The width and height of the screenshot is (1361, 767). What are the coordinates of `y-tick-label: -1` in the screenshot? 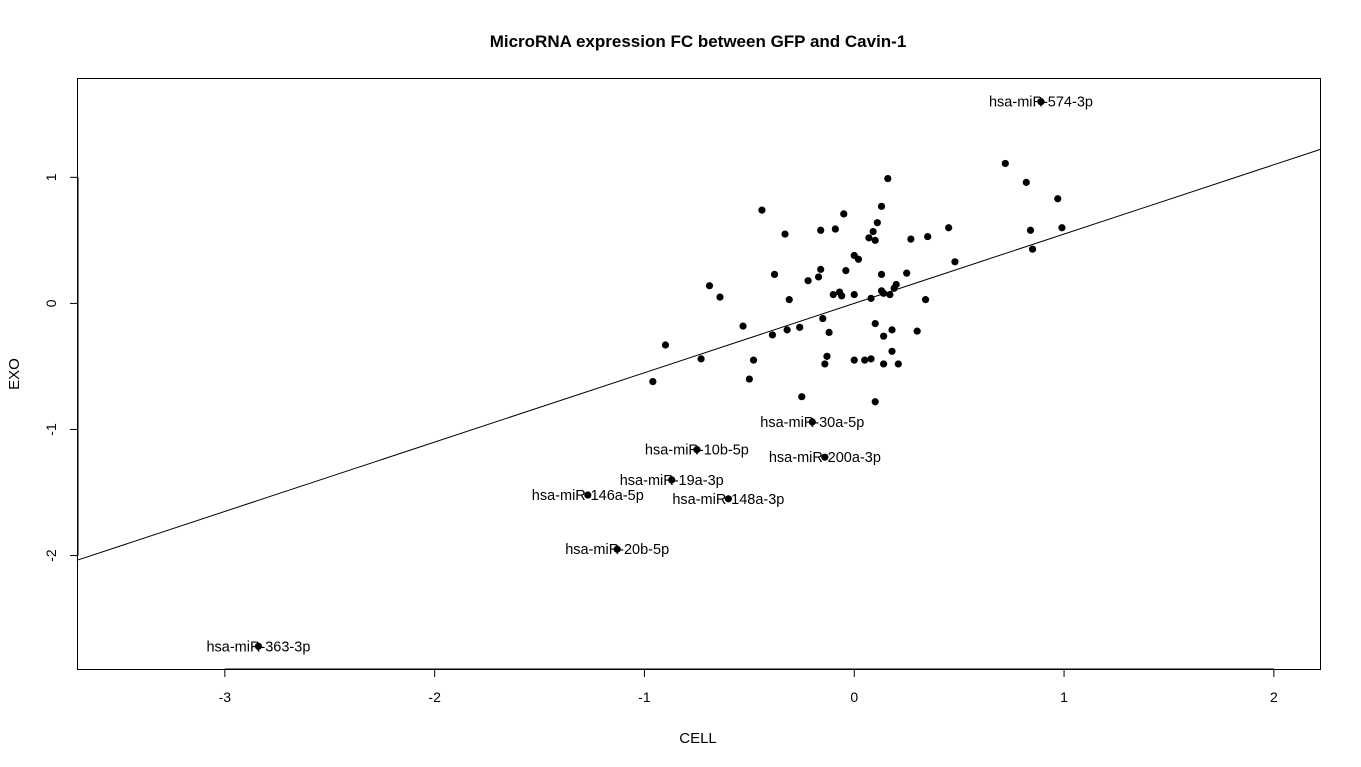 It's located at (51, 429).